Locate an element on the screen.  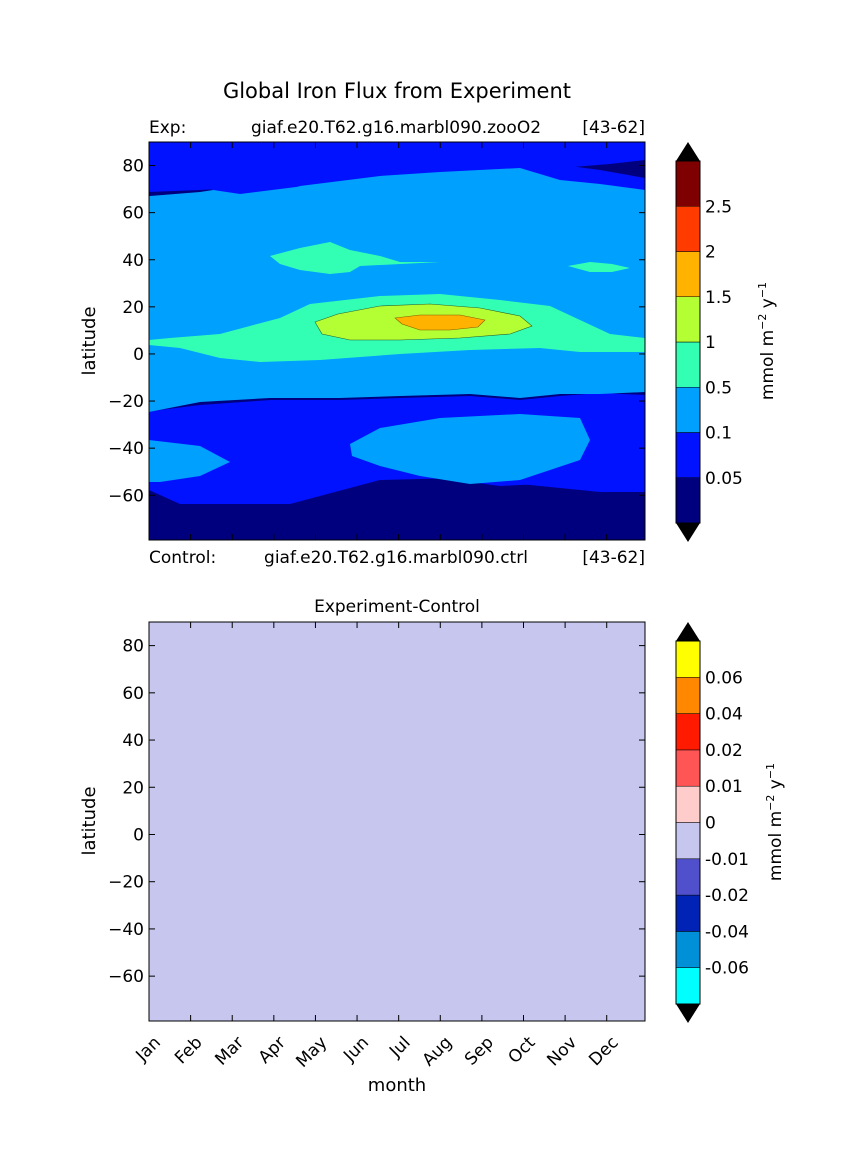
colorbar-tick-label: 0.1 is located at coordinates (718, 434).